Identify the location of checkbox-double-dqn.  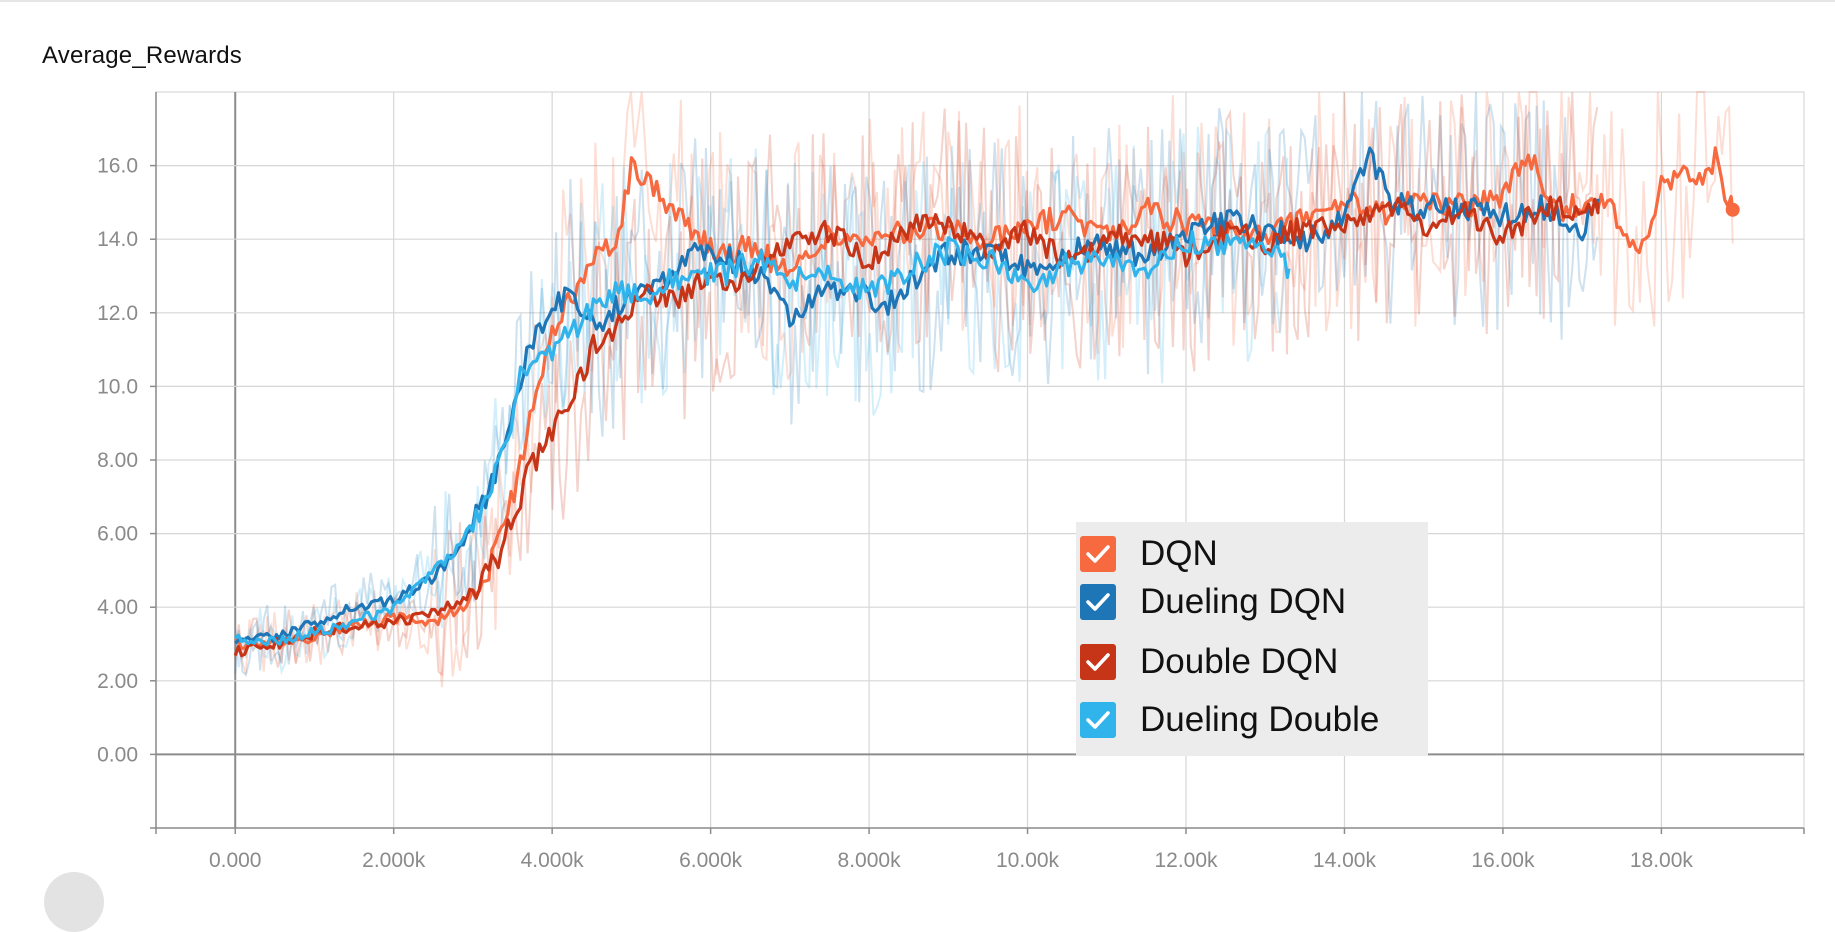
(1098, 662).